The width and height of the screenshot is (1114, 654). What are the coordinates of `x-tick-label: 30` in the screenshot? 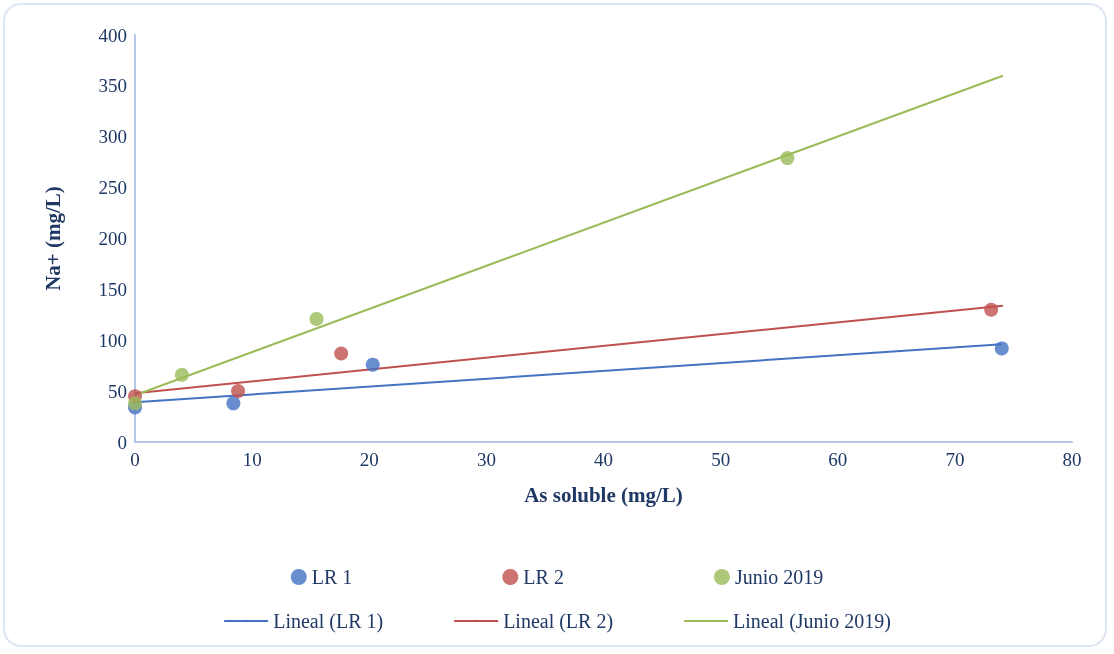 It's located at (486, 459).